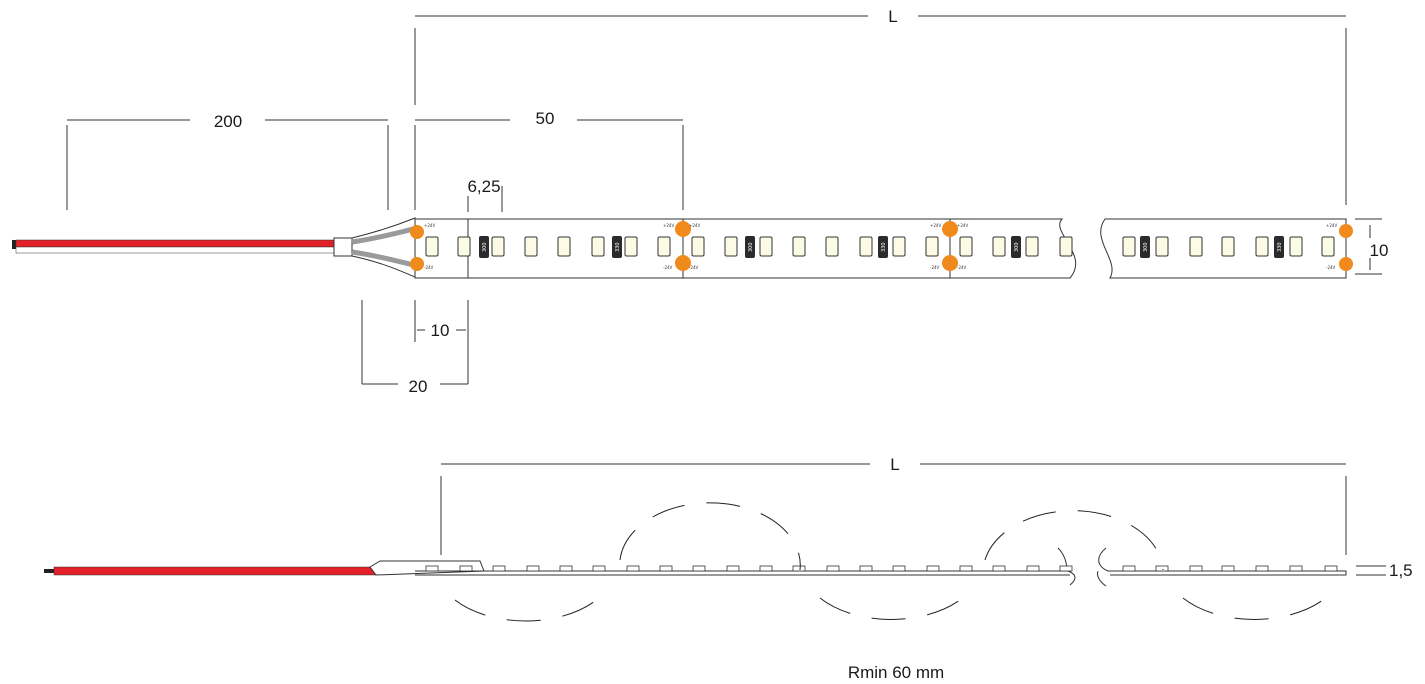  What do you see at coordinates (483, 186) in the screenshot?
I see `dim-led-pitch-label: 6,25` at bounding box center [483, 186].